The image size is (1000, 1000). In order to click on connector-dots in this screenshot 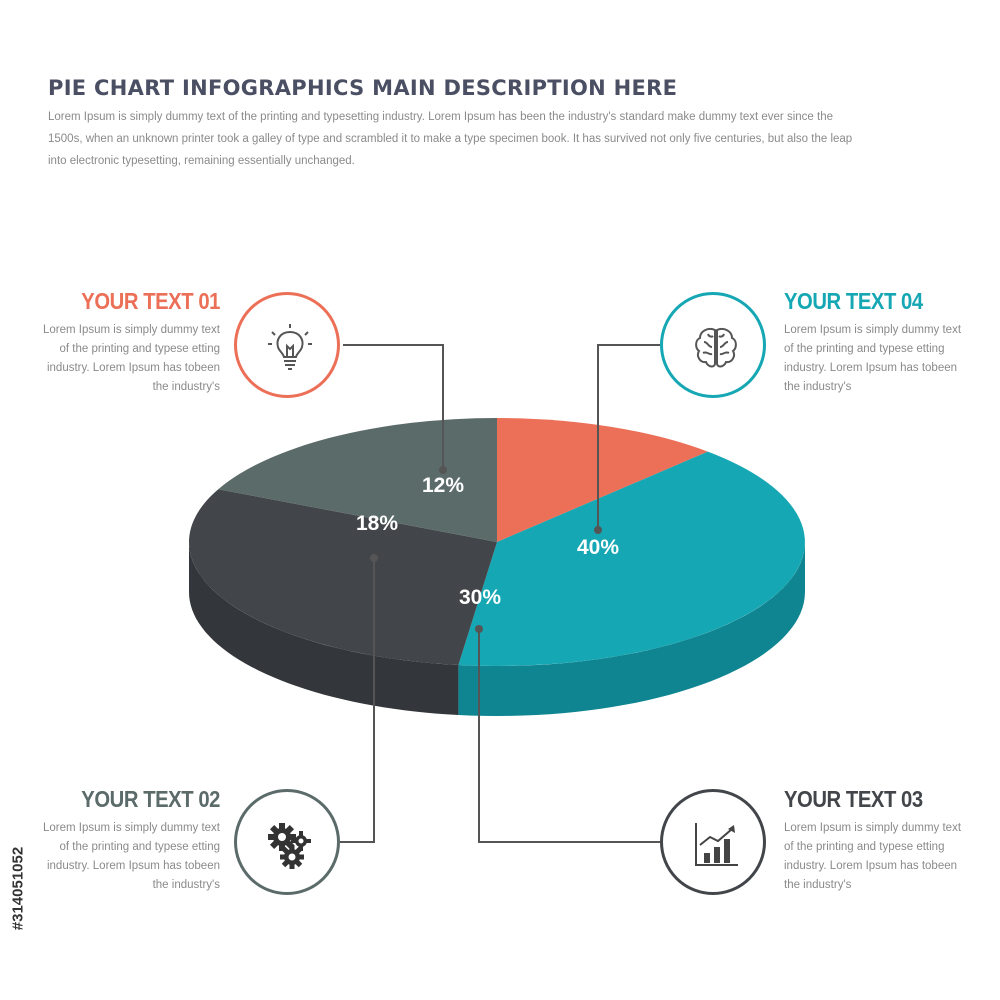, I will do `click(486, 549)`.